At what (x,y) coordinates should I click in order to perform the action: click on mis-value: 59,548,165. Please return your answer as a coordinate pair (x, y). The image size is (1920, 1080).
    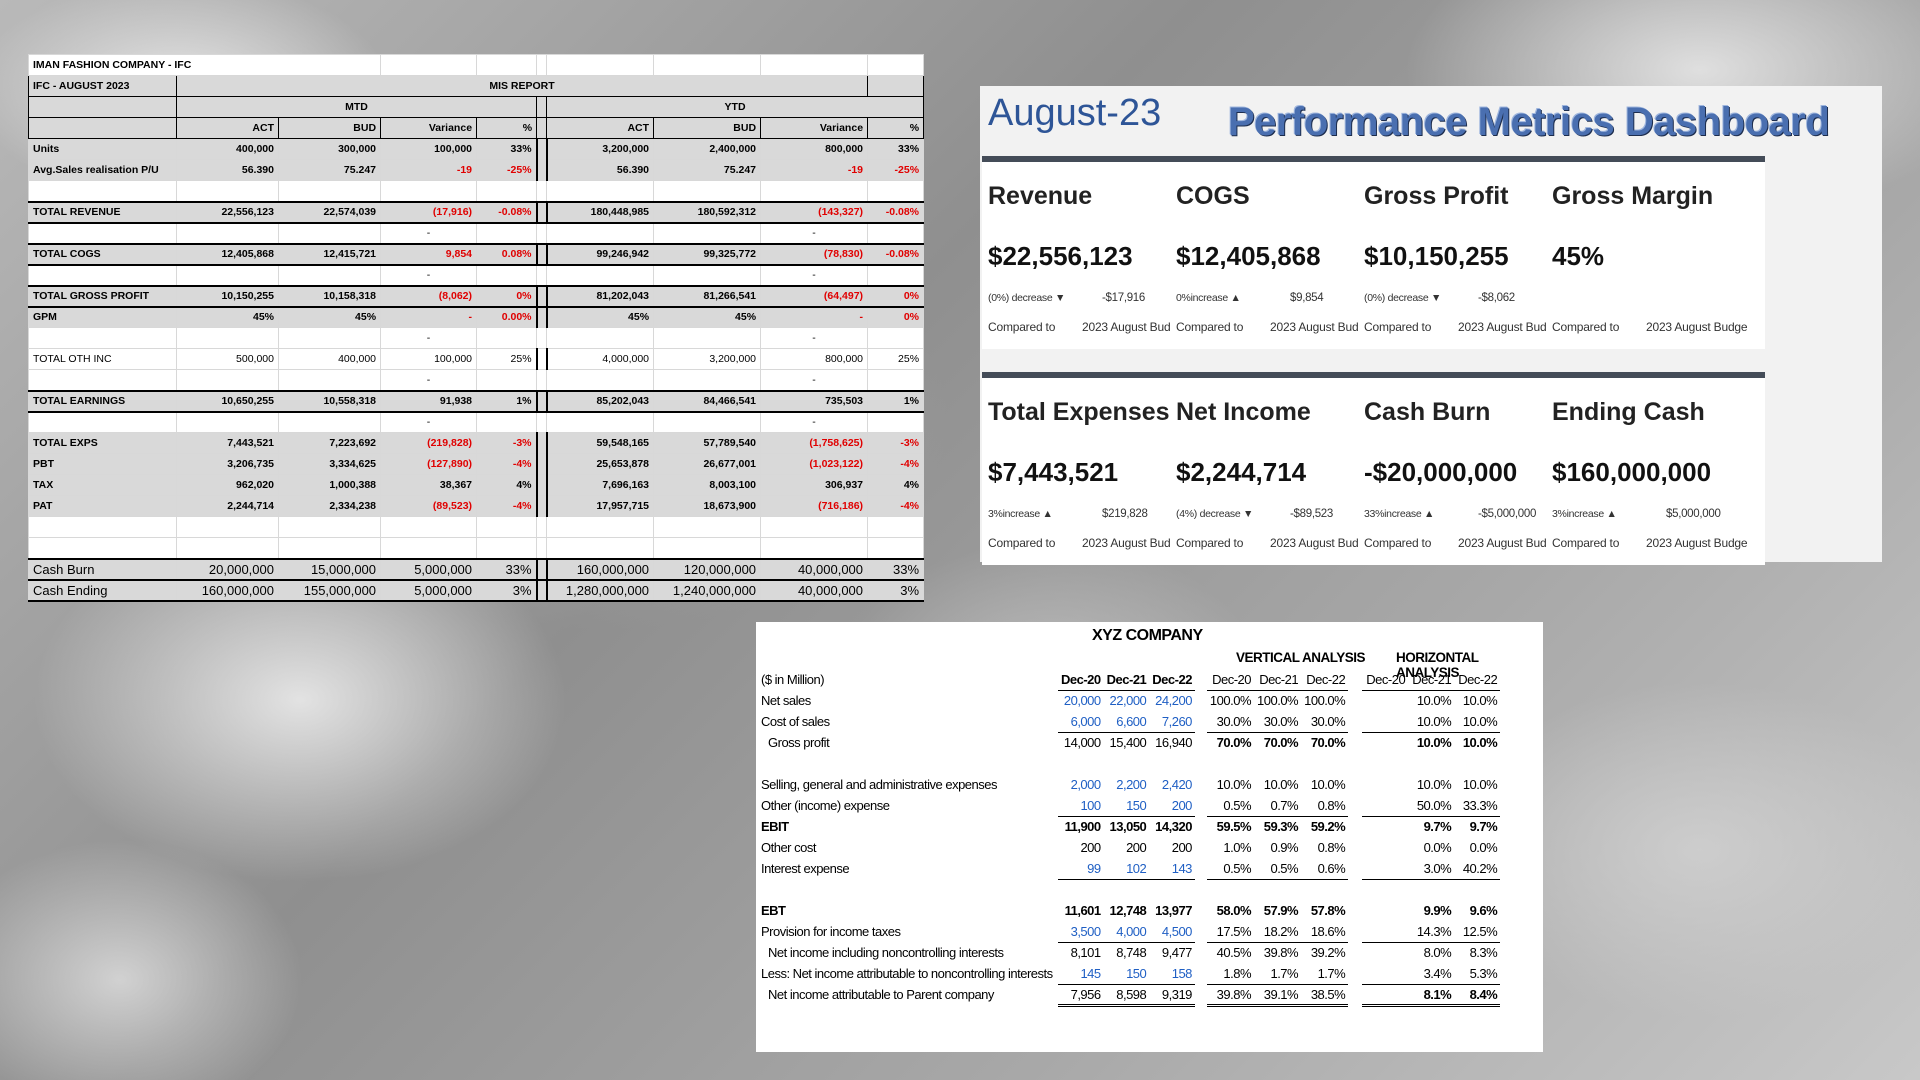
    Looking at the image, I should click on (600, 443).